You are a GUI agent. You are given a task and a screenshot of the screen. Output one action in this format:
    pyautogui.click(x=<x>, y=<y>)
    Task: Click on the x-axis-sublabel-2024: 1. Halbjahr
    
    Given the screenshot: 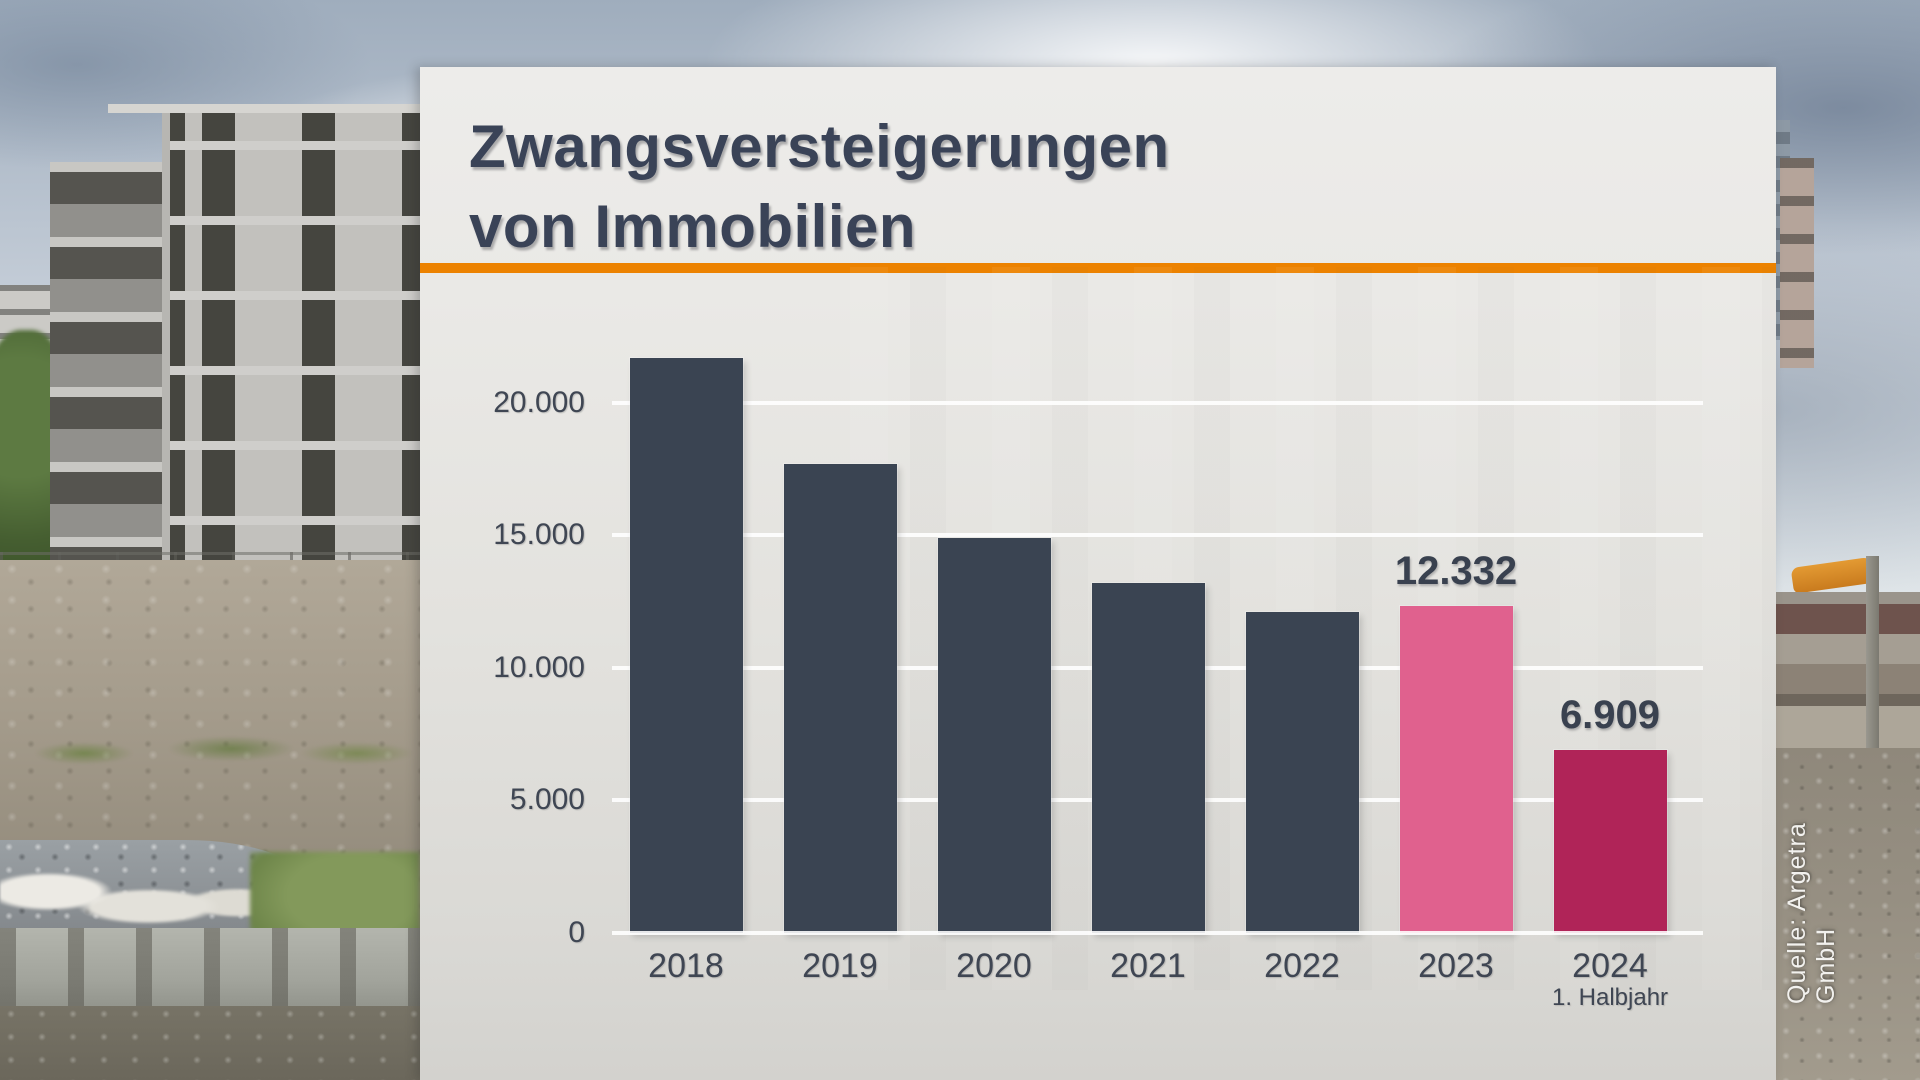 What is the action you would take?
    pyautogui.click(x=1610, y=997)
    